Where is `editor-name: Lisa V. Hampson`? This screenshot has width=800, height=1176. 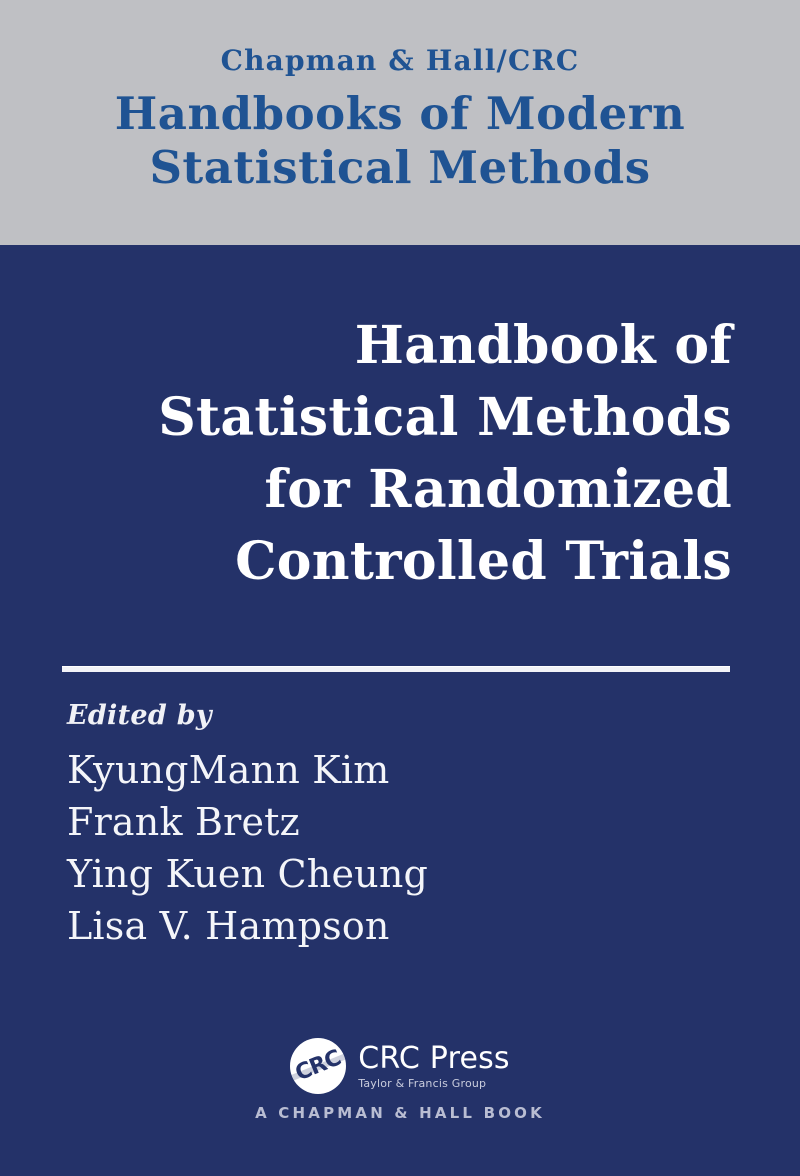
editor-name: Lisa V. Hampson is located at coordinates (228, 926).